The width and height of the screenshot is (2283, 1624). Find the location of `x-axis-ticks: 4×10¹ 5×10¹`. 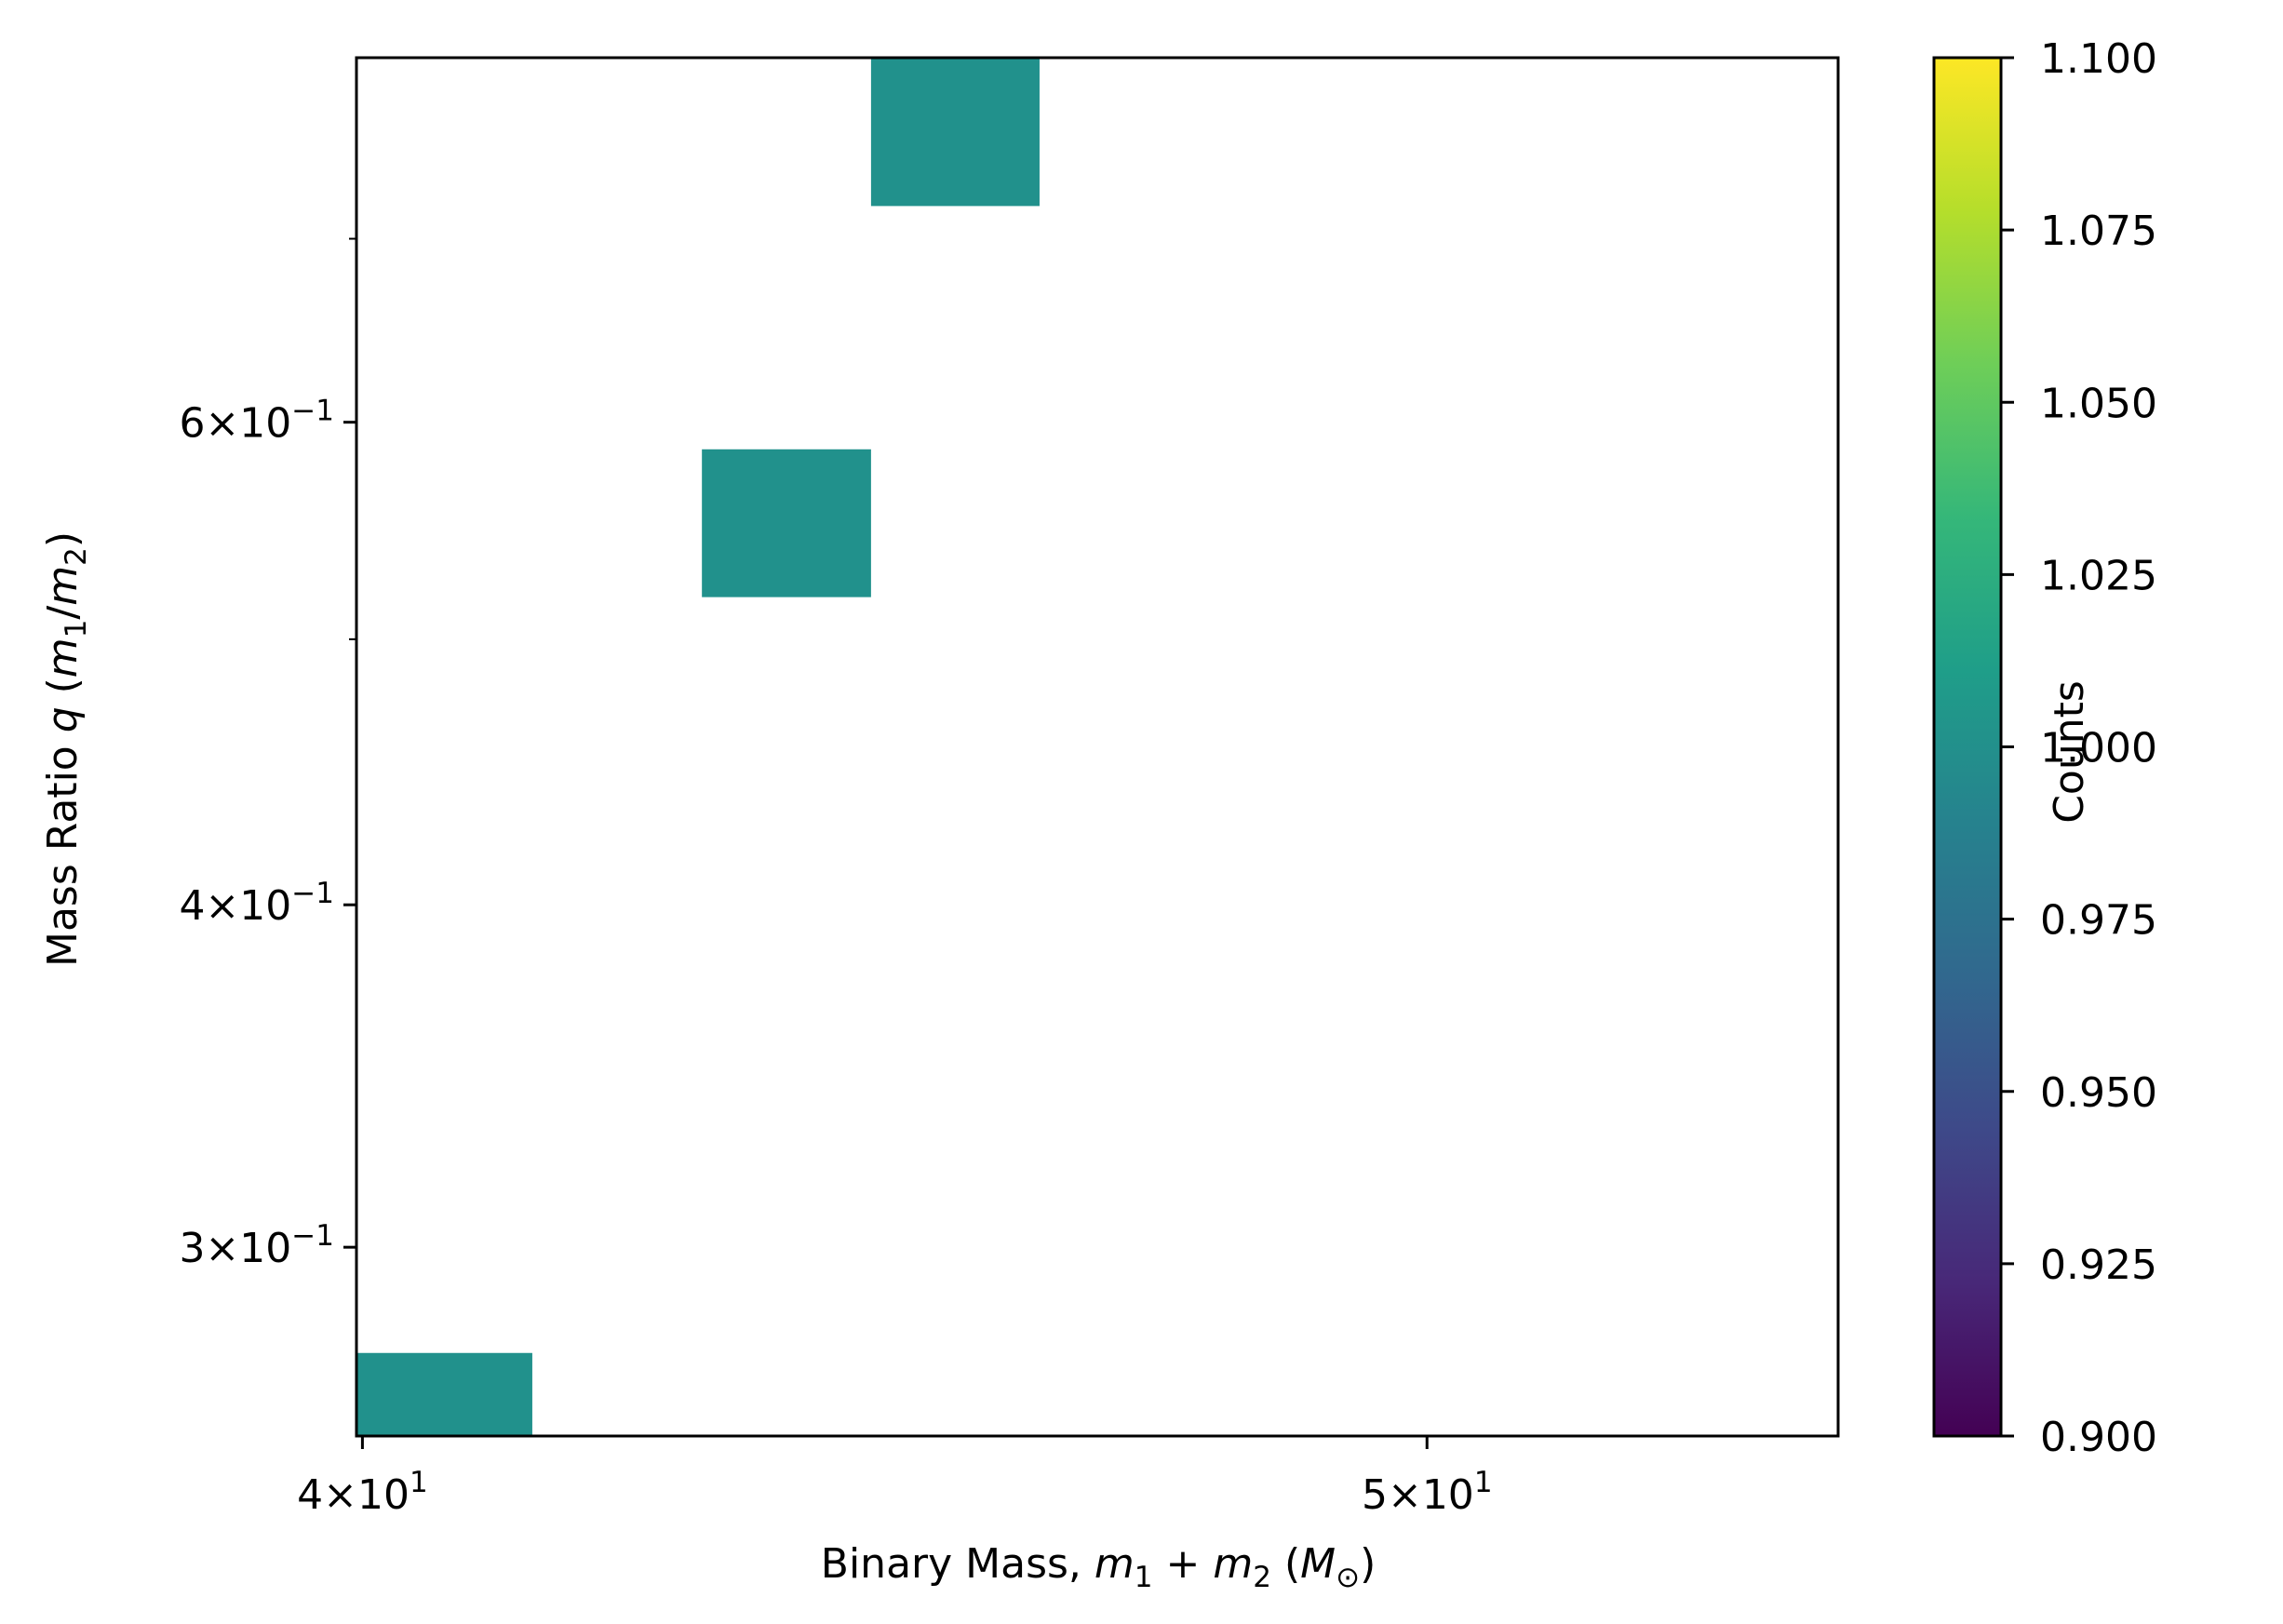

x-axis-ticks: 4×10¹ 5×10¹ is located at coordinates (895, 1478).